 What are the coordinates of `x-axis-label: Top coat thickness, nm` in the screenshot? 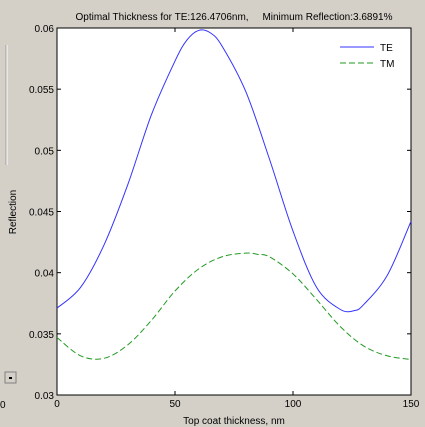 It's located at (234, 421).